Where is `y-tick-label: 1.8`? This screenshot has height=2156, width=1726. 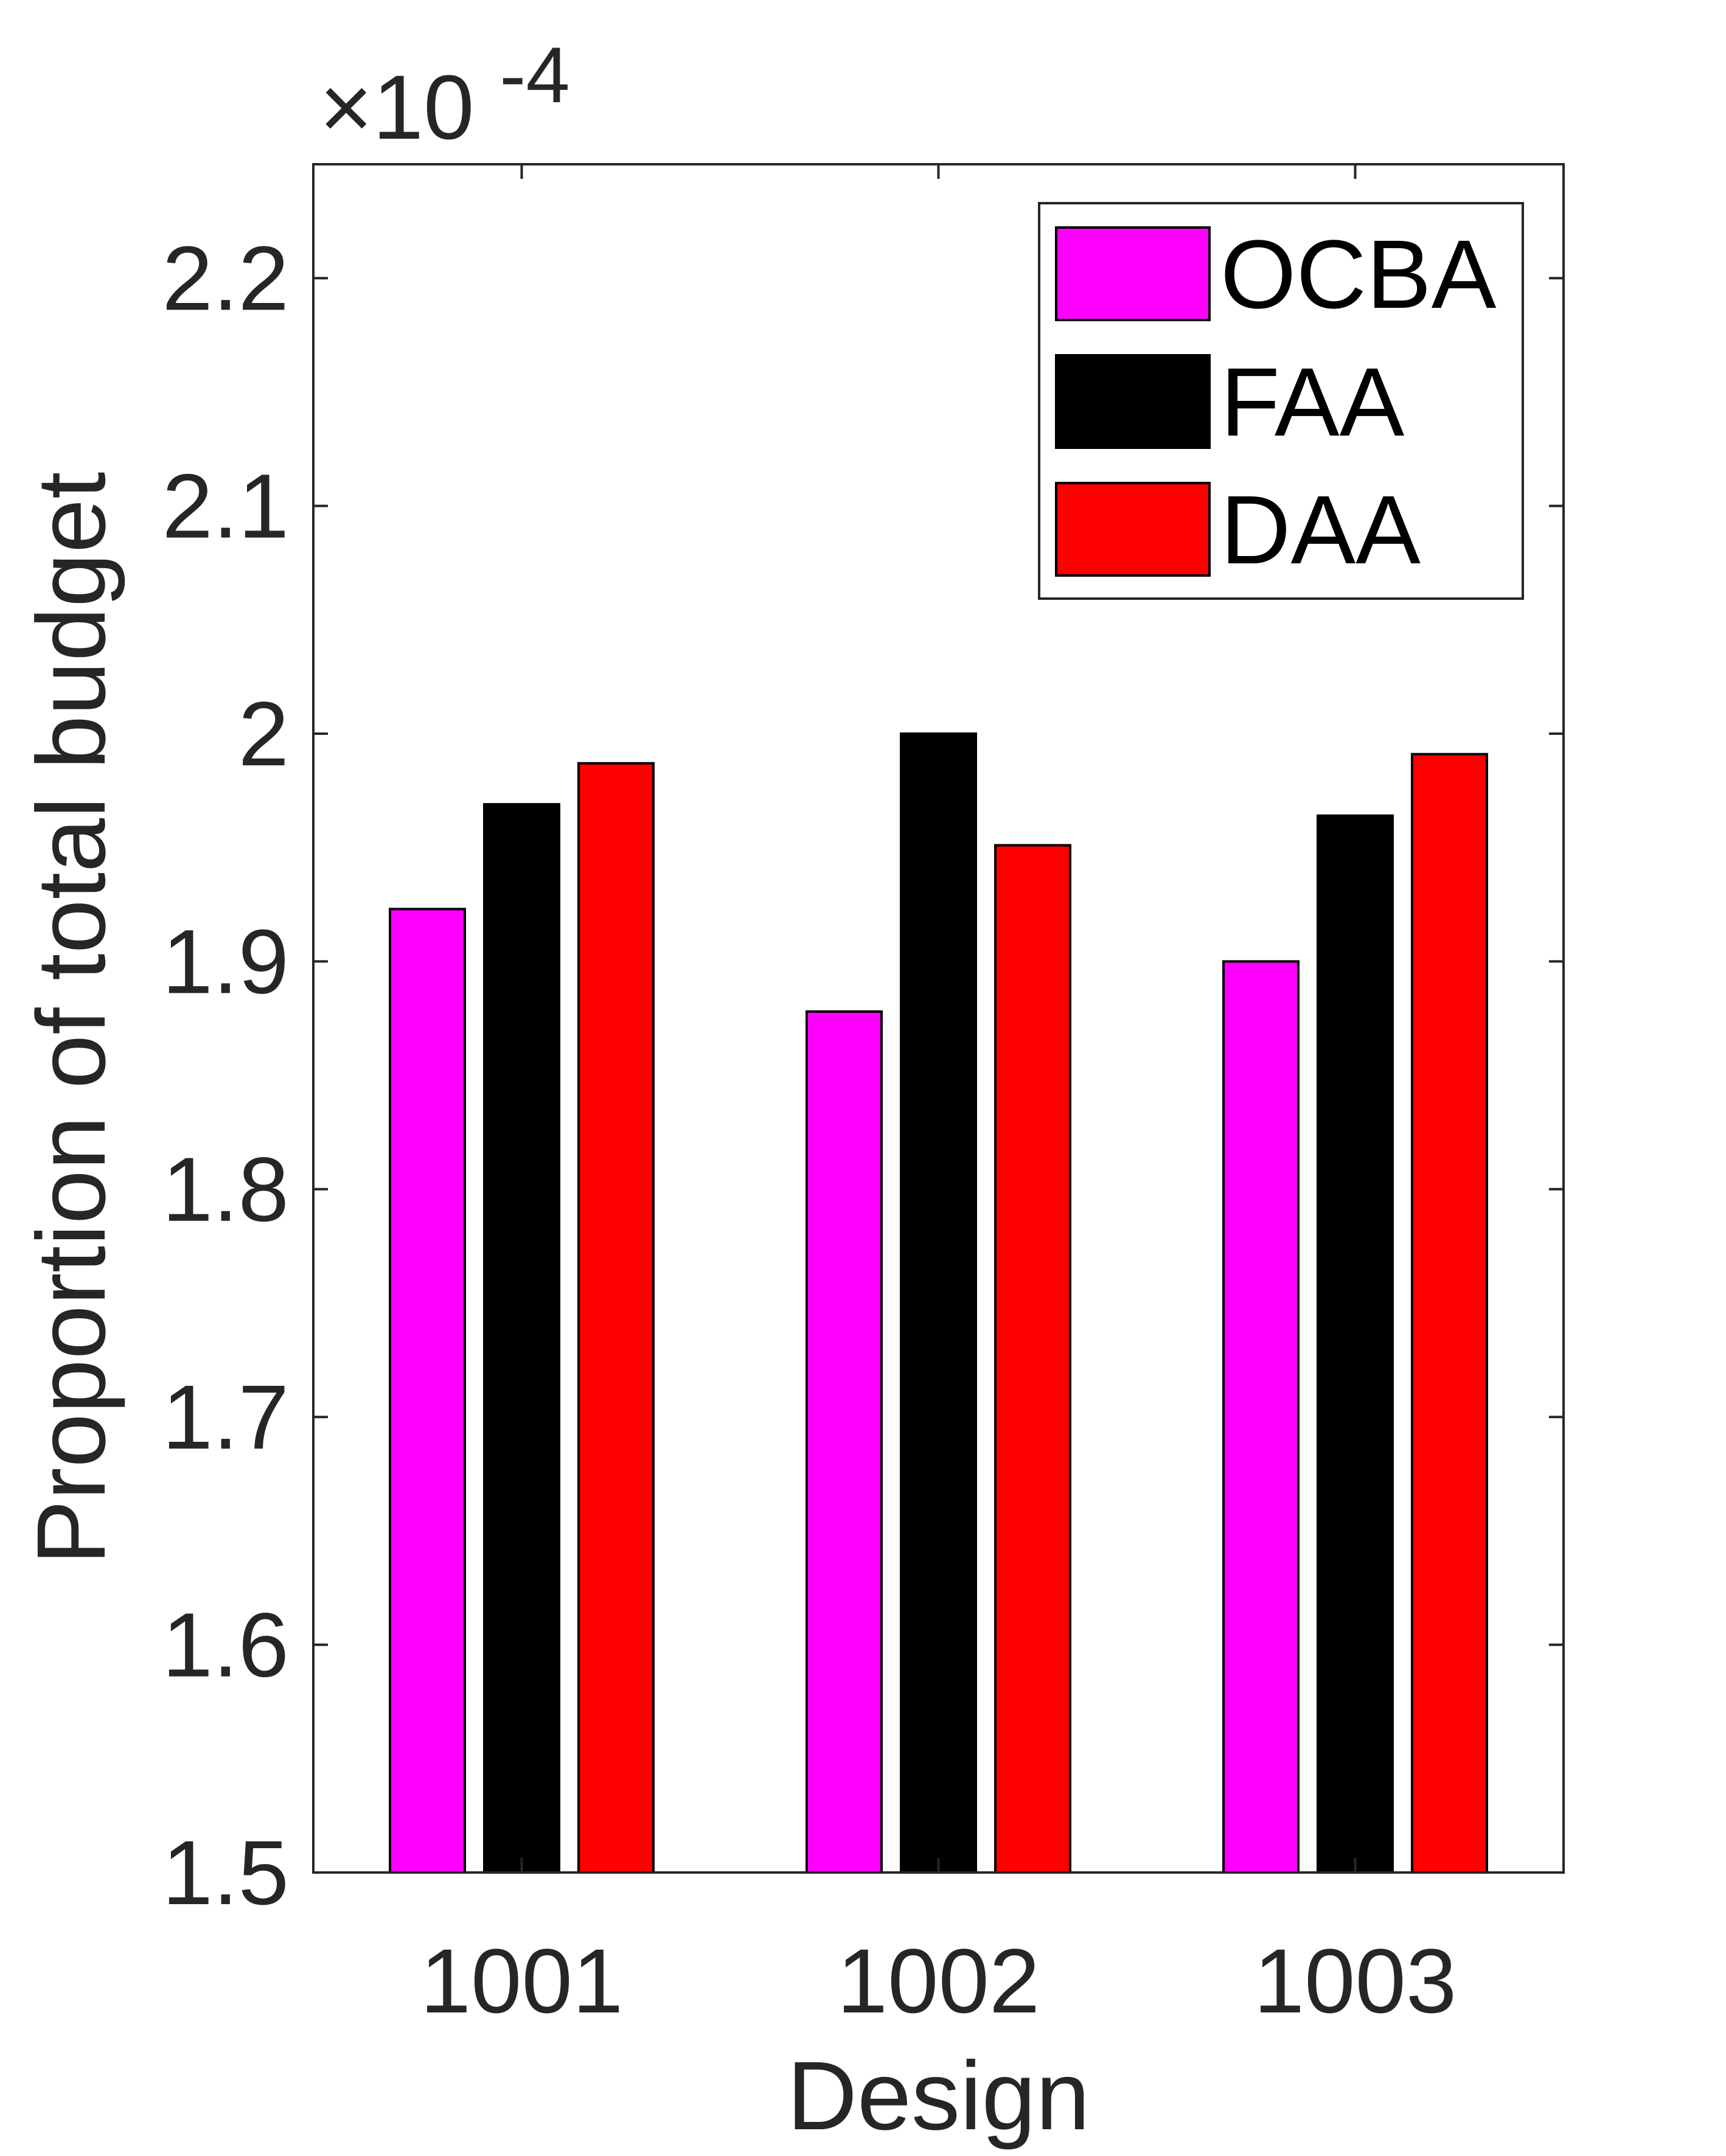 y-tick-label: 1.8 is located at coordinates (225, 1189).